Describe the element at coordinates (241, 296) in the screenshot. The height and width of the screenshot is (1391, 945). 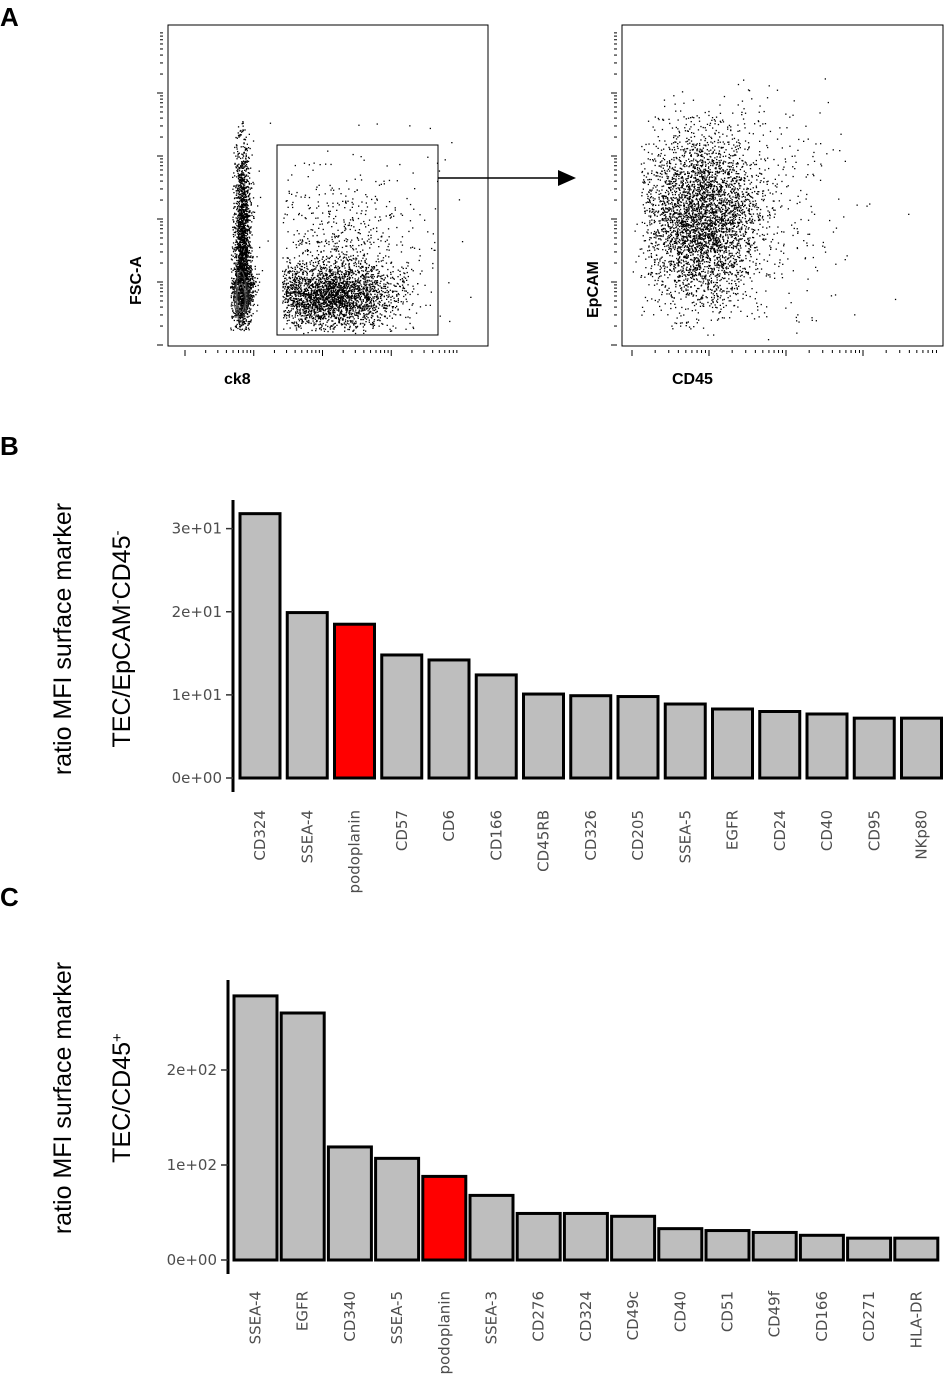
I see `flow-plot1-contour` at that location.